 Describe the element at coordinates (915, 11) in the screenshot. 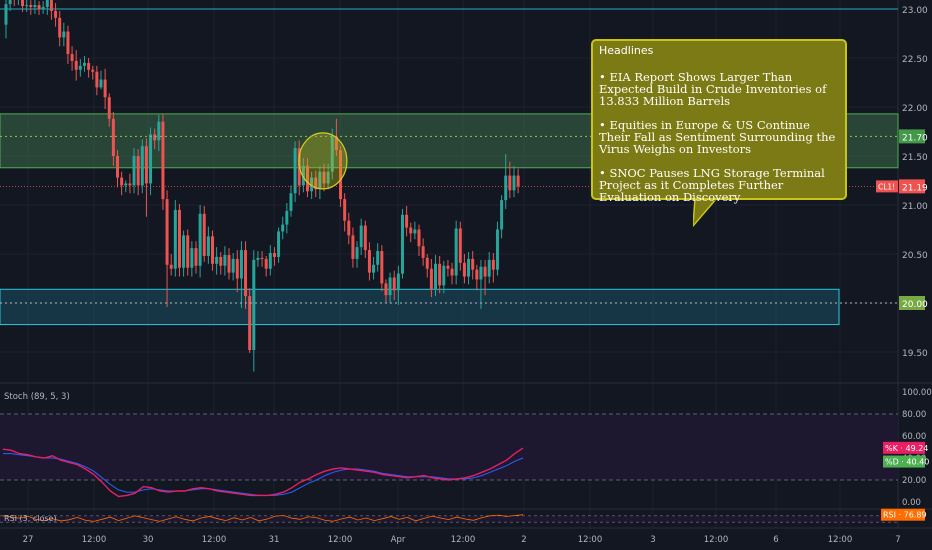

I see `price-tick-label: 23.00` at that location.